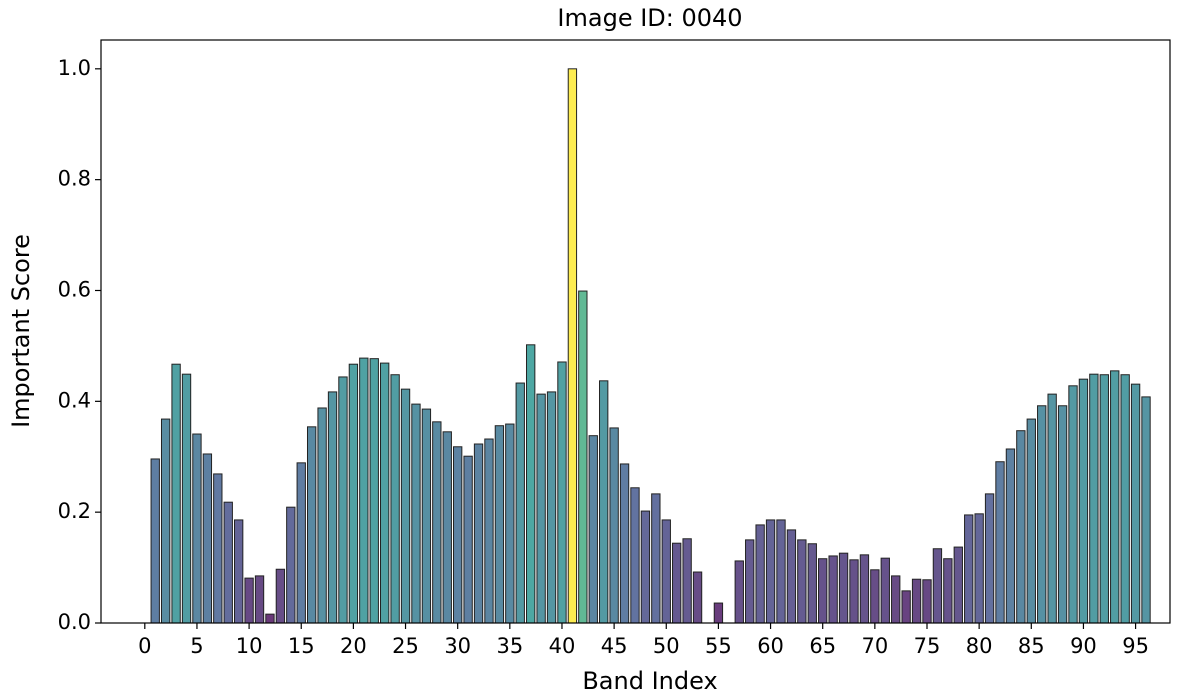 The width and height of the screenshot is (1204, 697). What do you see at coordinates (649, 681) in the screenshot?
I see `x-axis-label: Band Index` at bounding box center [649, 681].